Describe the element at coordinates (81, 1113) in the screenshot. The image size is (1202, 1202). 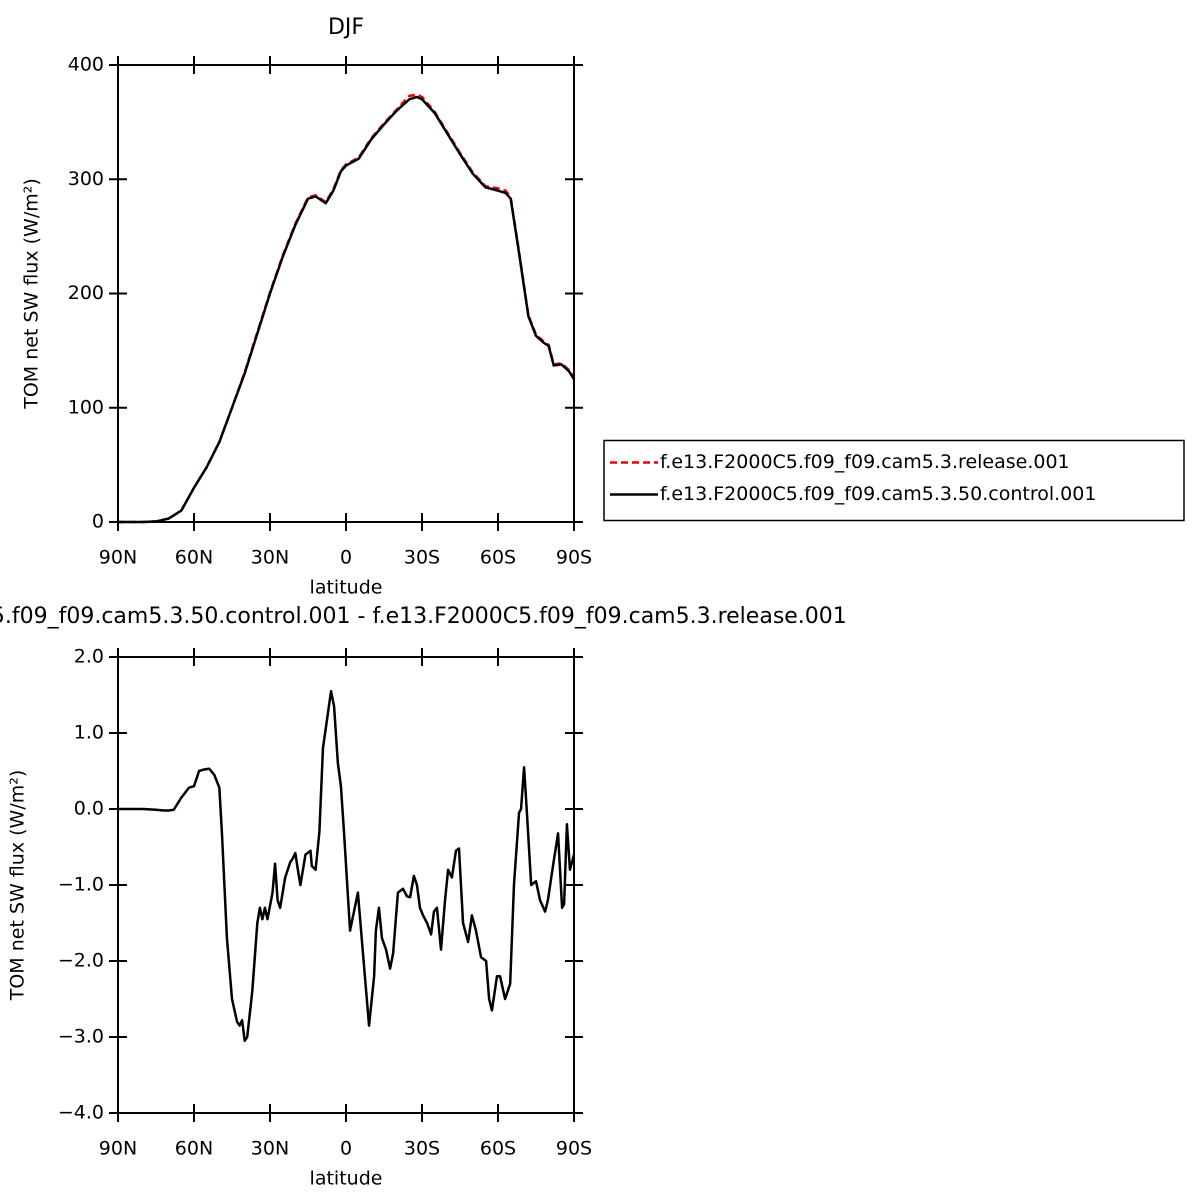
I see `y-tick-label: −4.0` at that location.